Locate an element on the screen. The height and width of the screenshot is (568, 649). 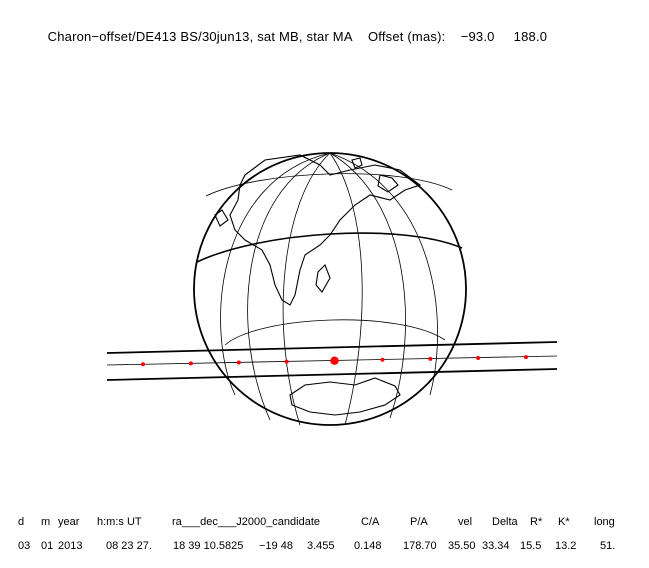
column-header: m is located at coordinates (46, 522).